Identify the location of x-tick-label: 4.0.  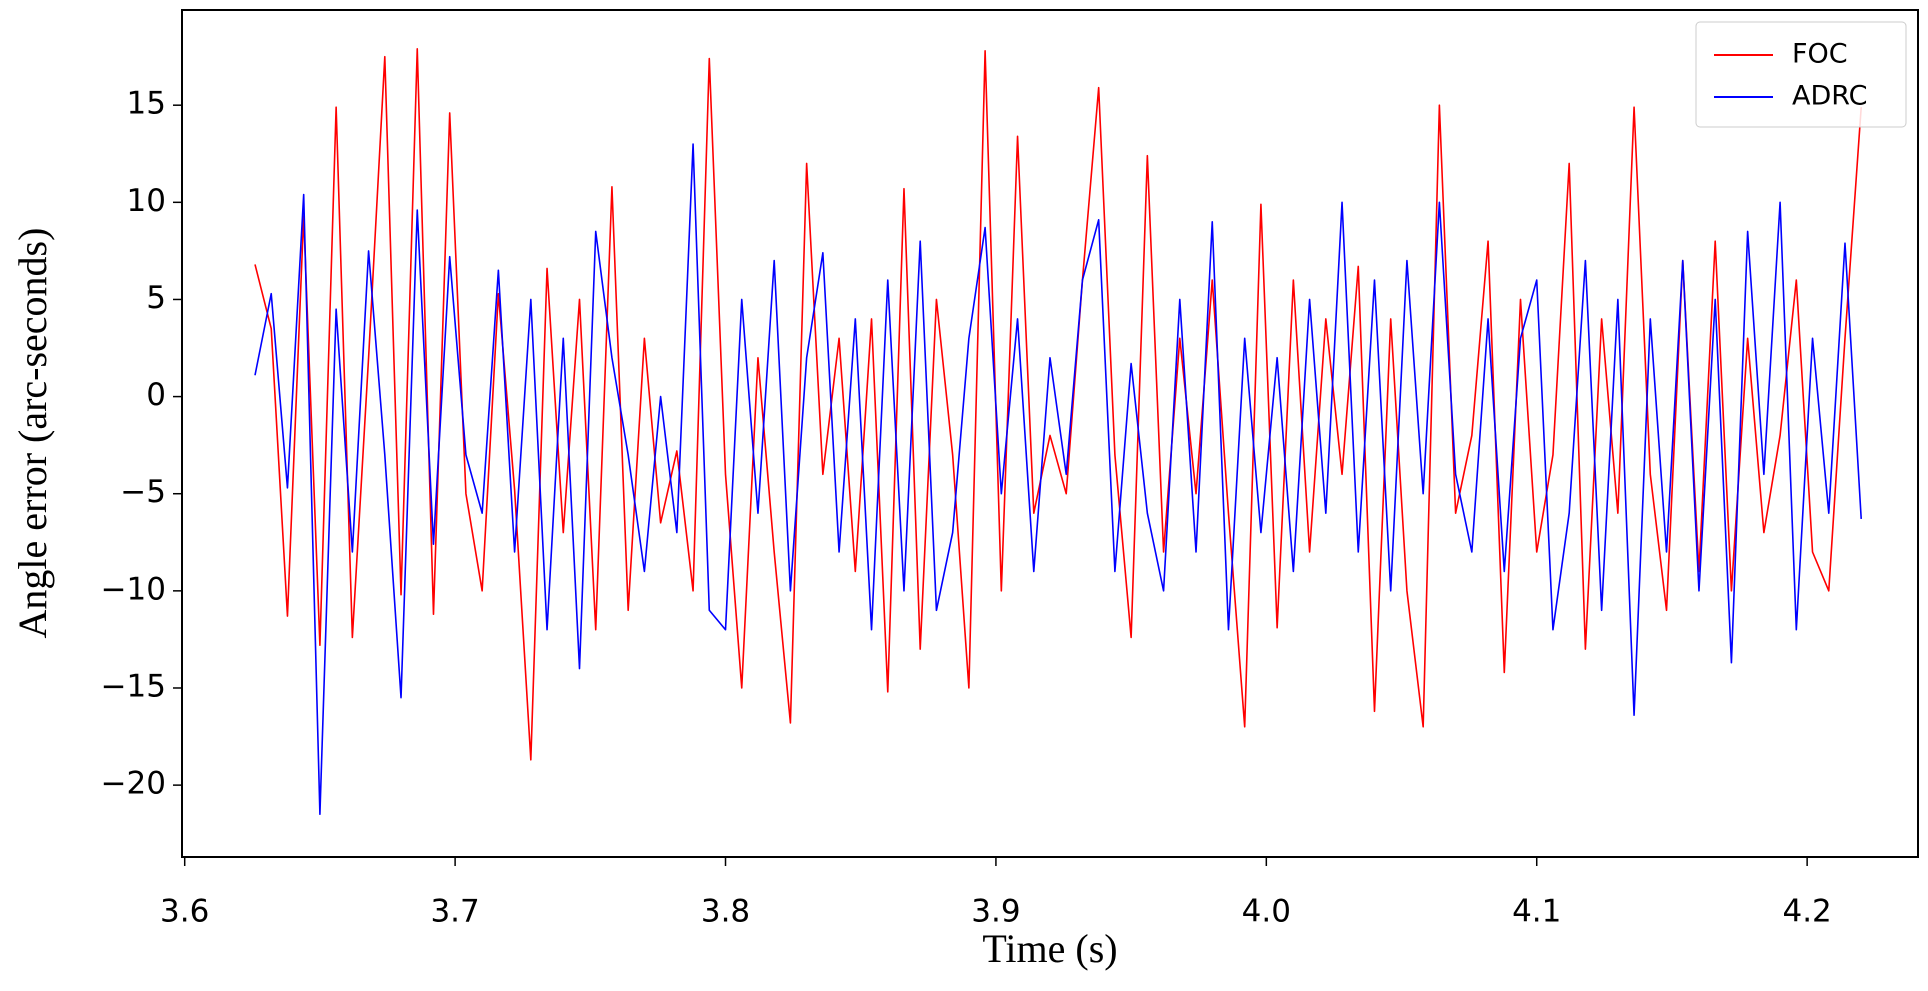
(1266, 912).